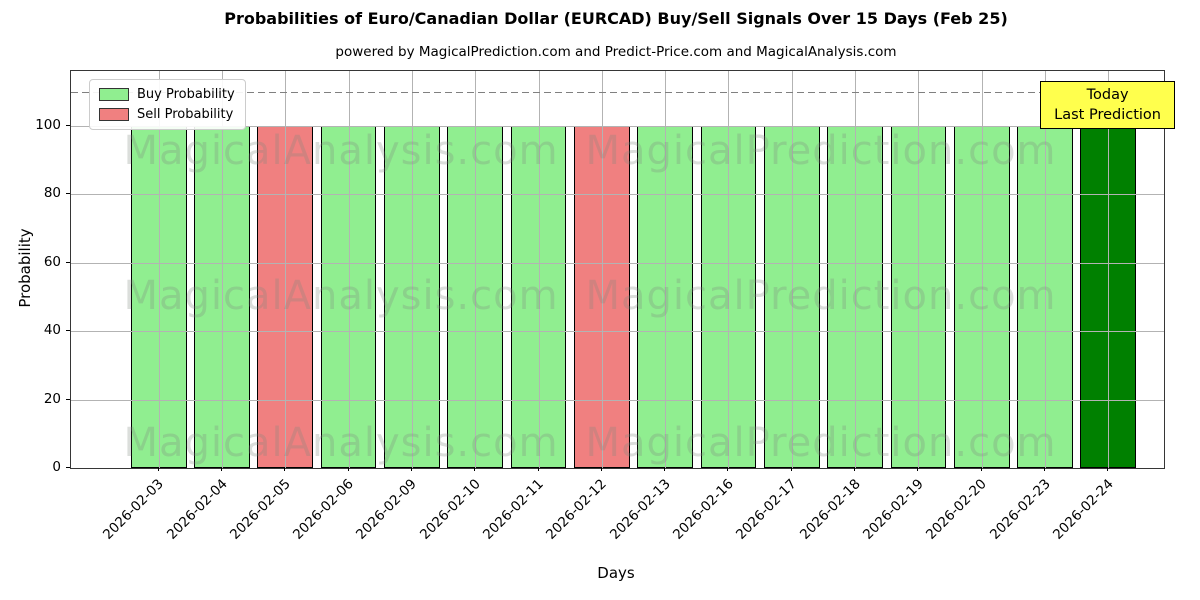 This screenshot has width=1200, height=600. I want to click on today-annotation: Today Last Prediction, so click(1107, 105).